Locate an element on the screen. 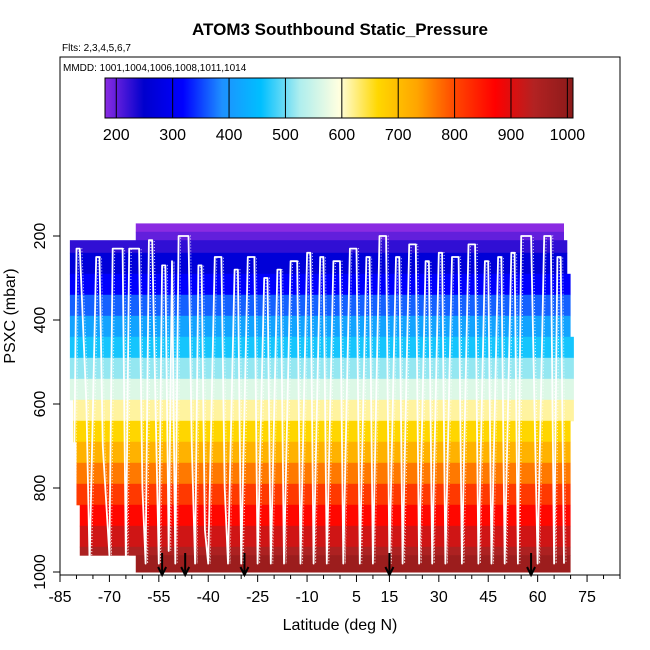 The height and width of the screenshot is (650, 650). colorbar-tick-label: 400 is located at coordinates (229, 135).